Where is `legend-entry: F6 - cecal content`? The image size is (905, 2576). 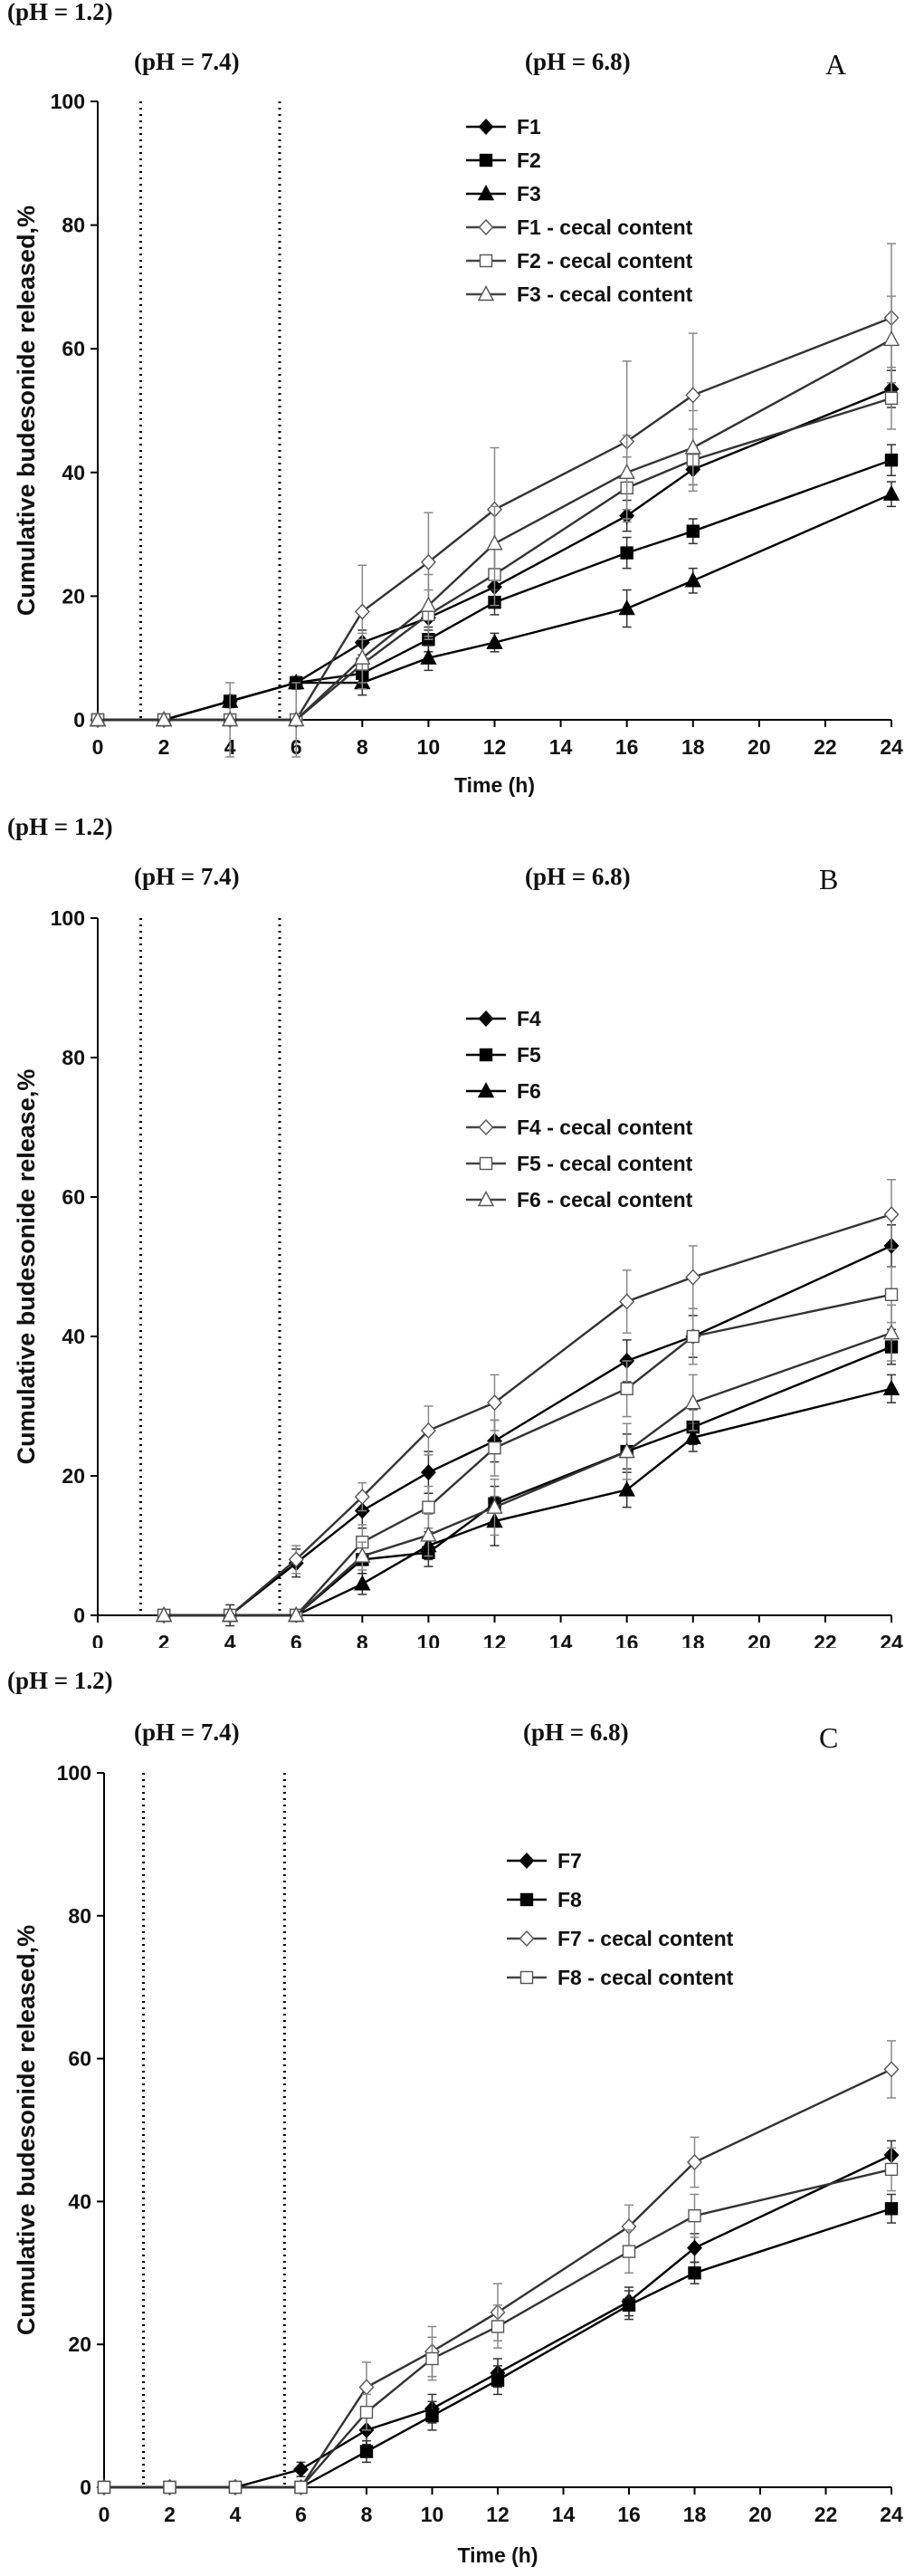 legend-entry: F6 - cecal content is located at coordinates (580, 1199).